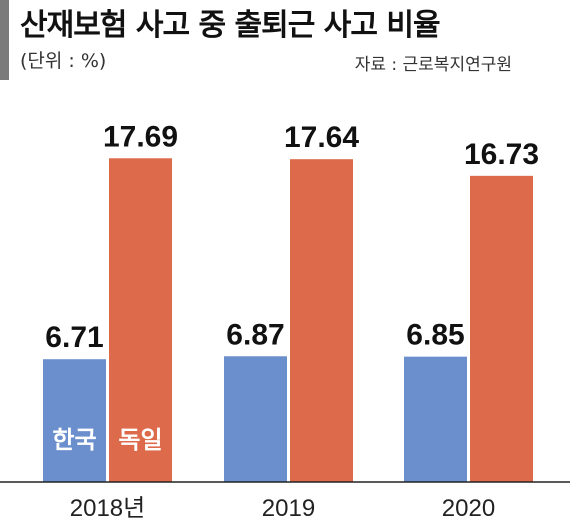 The image size is (570, 523). What do you see at coordinates (74, 440) in the screenshot?
I see `legend-label-korea: 한국` at bounding box center [74, 440].